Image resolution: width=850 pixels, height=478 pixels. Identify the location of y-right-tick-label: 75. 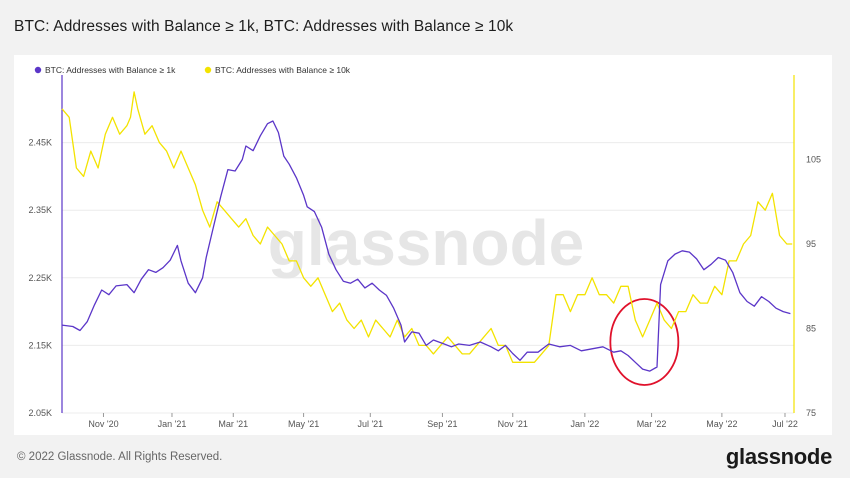
(811, 413).